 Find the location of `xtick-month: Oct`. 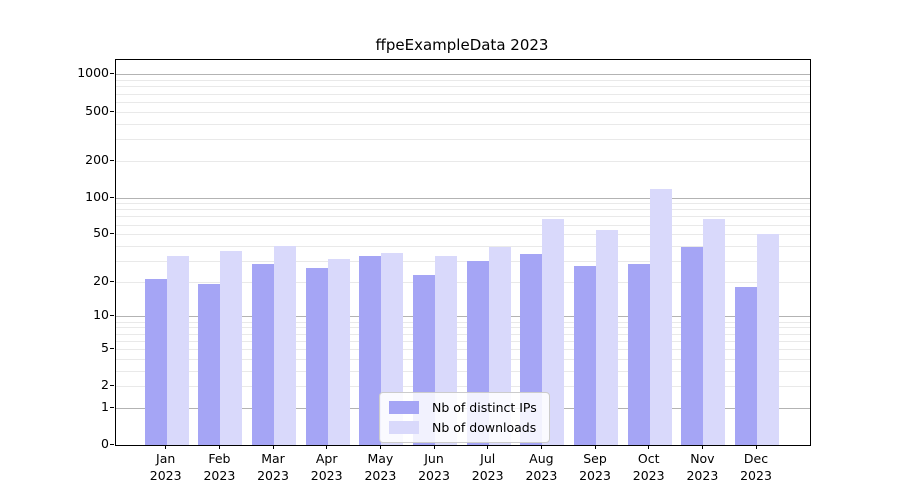

xtick-month: Oct is located at coordinates (648, 458).